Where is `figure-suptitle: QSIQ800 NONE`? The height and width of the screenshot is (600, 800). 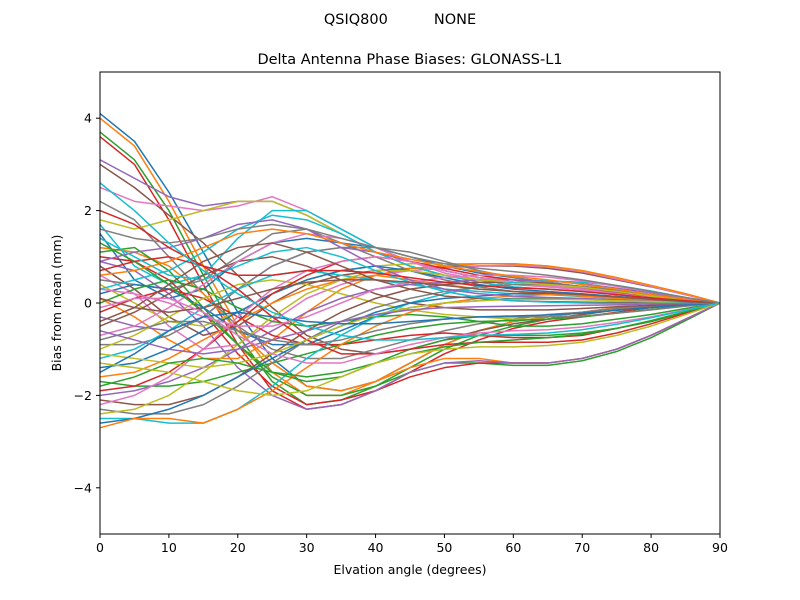 figure-suptitle: QSIQ800 NONE is located at coordinates (400, 20).